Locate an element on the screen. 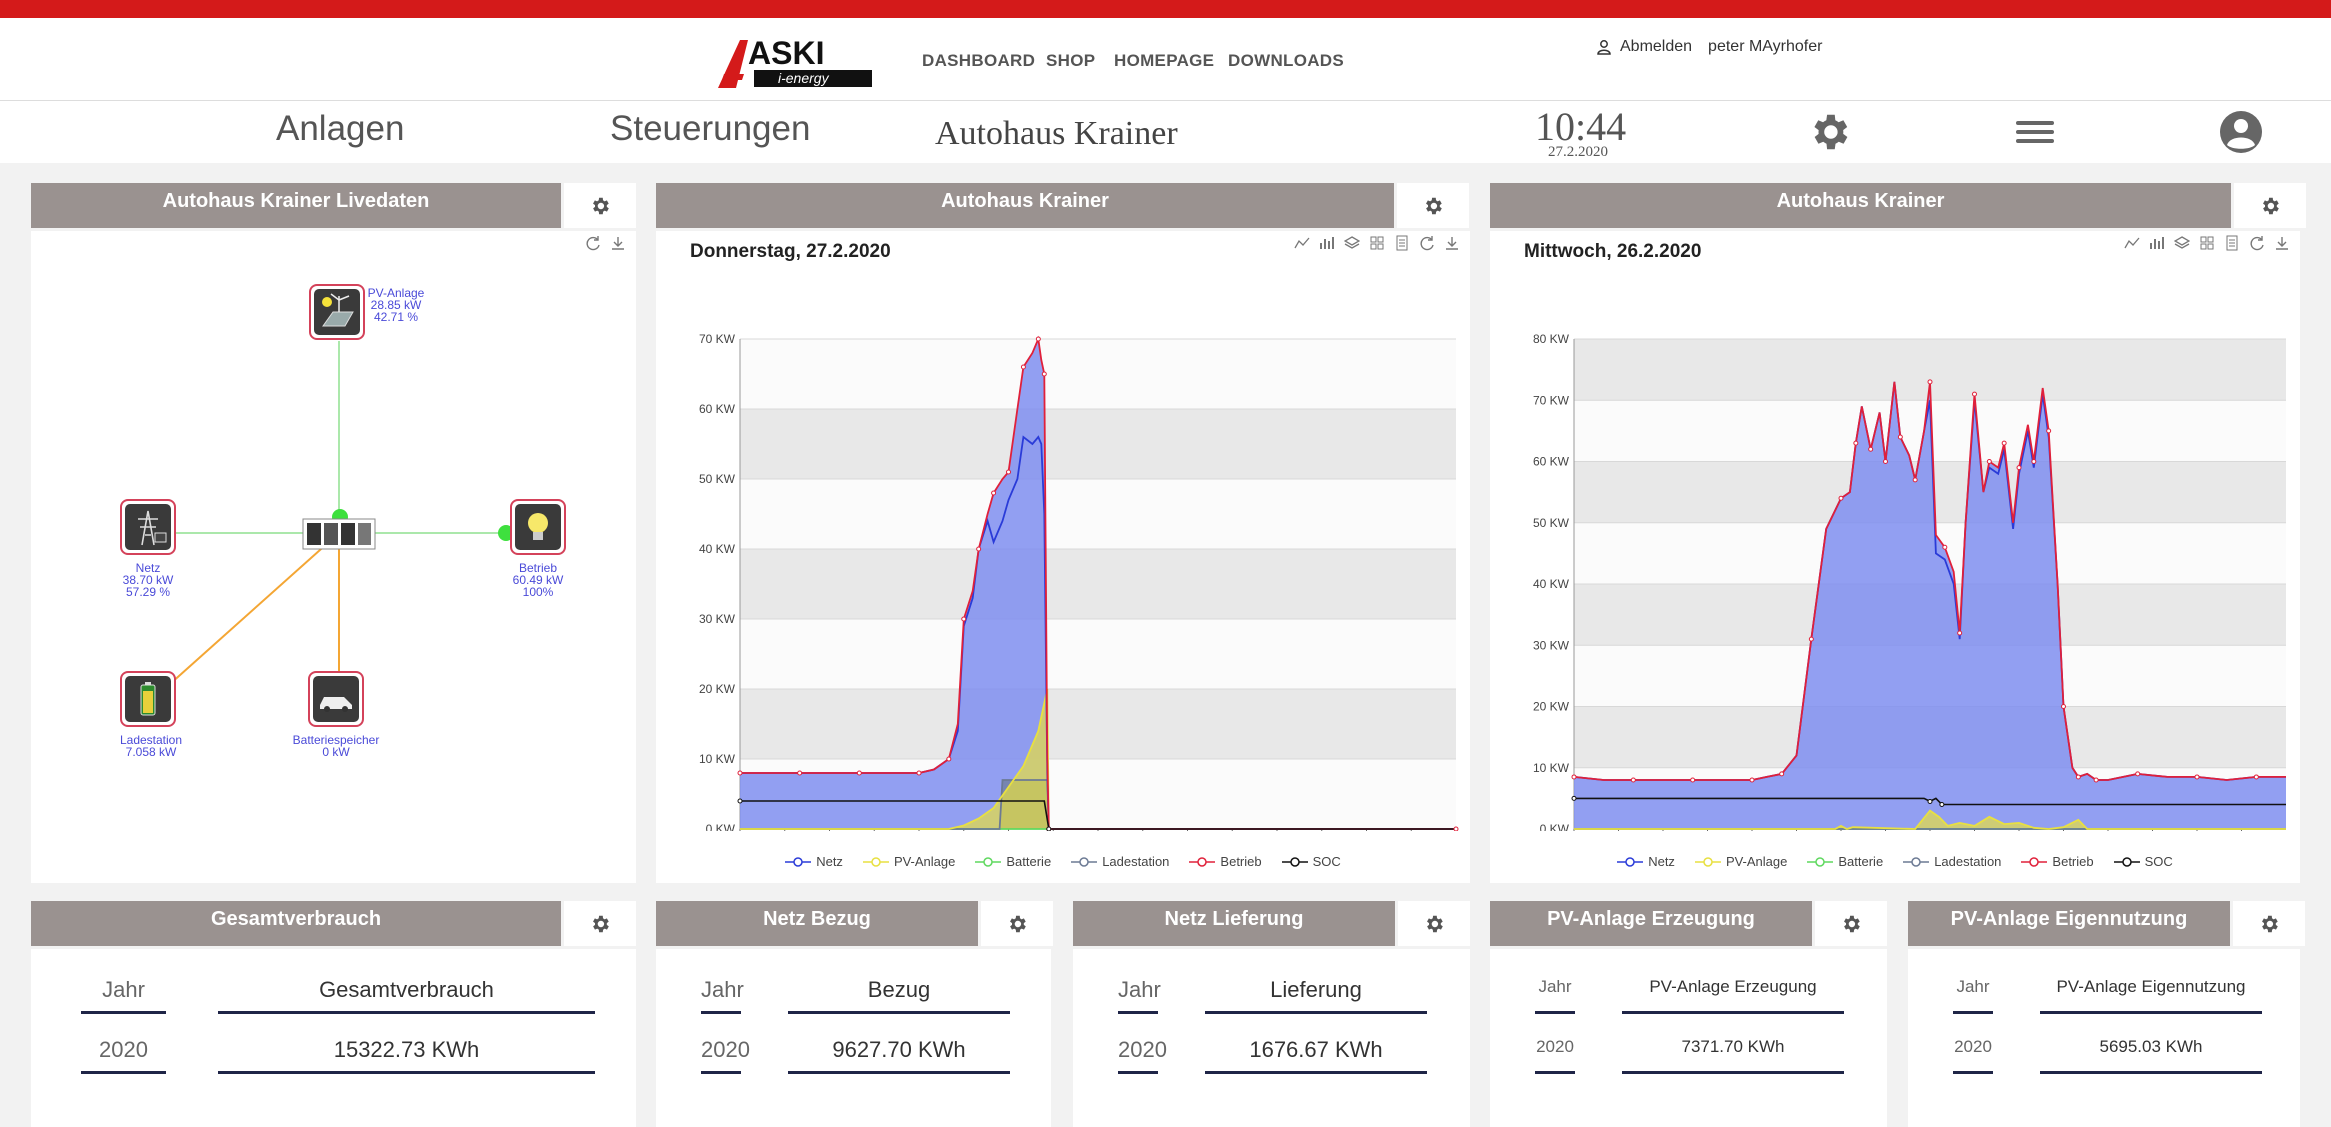 This screenshot has width=2331, height=1127. netz-name: Netz is located at coordinates (148, 568).